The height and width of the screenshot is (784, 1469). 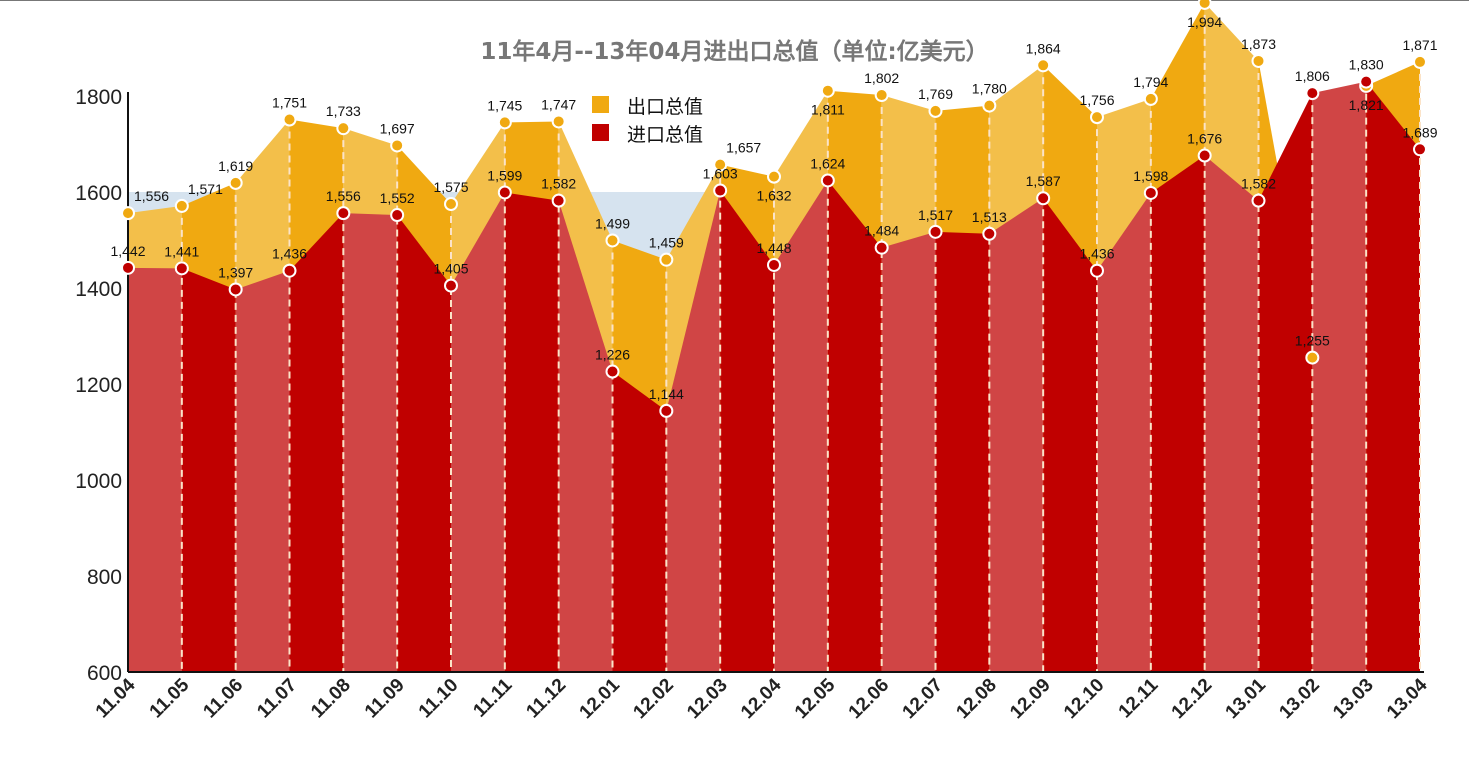 I want to click on x-tick-label: 12.12, so click(x=1192, y=699).